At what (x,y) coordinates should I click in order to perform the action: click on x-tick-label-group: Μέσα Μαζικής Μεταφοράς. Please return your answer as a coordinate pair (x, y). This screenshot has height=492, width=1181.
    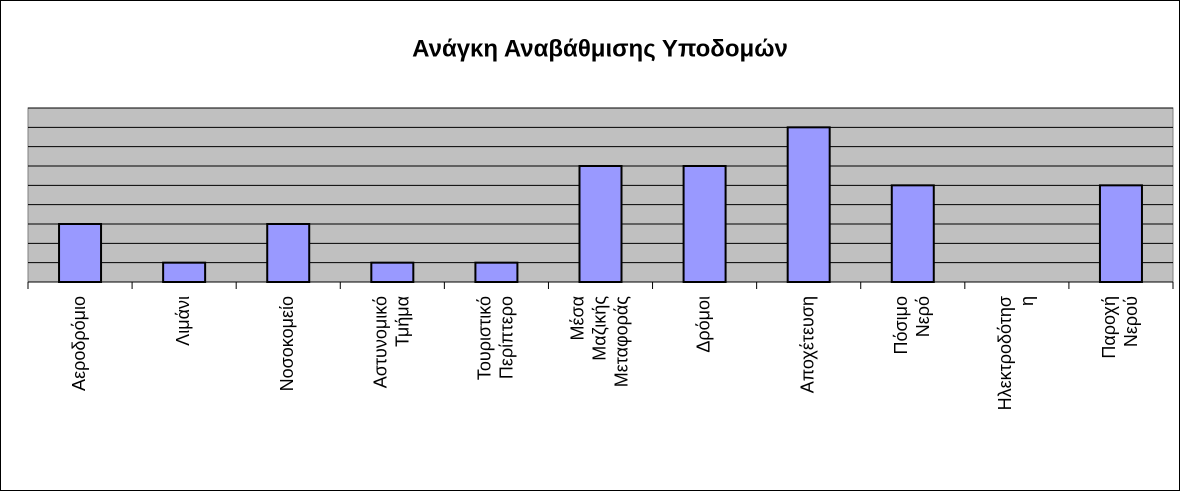
    Looking at the image, I should click on (599, 342).